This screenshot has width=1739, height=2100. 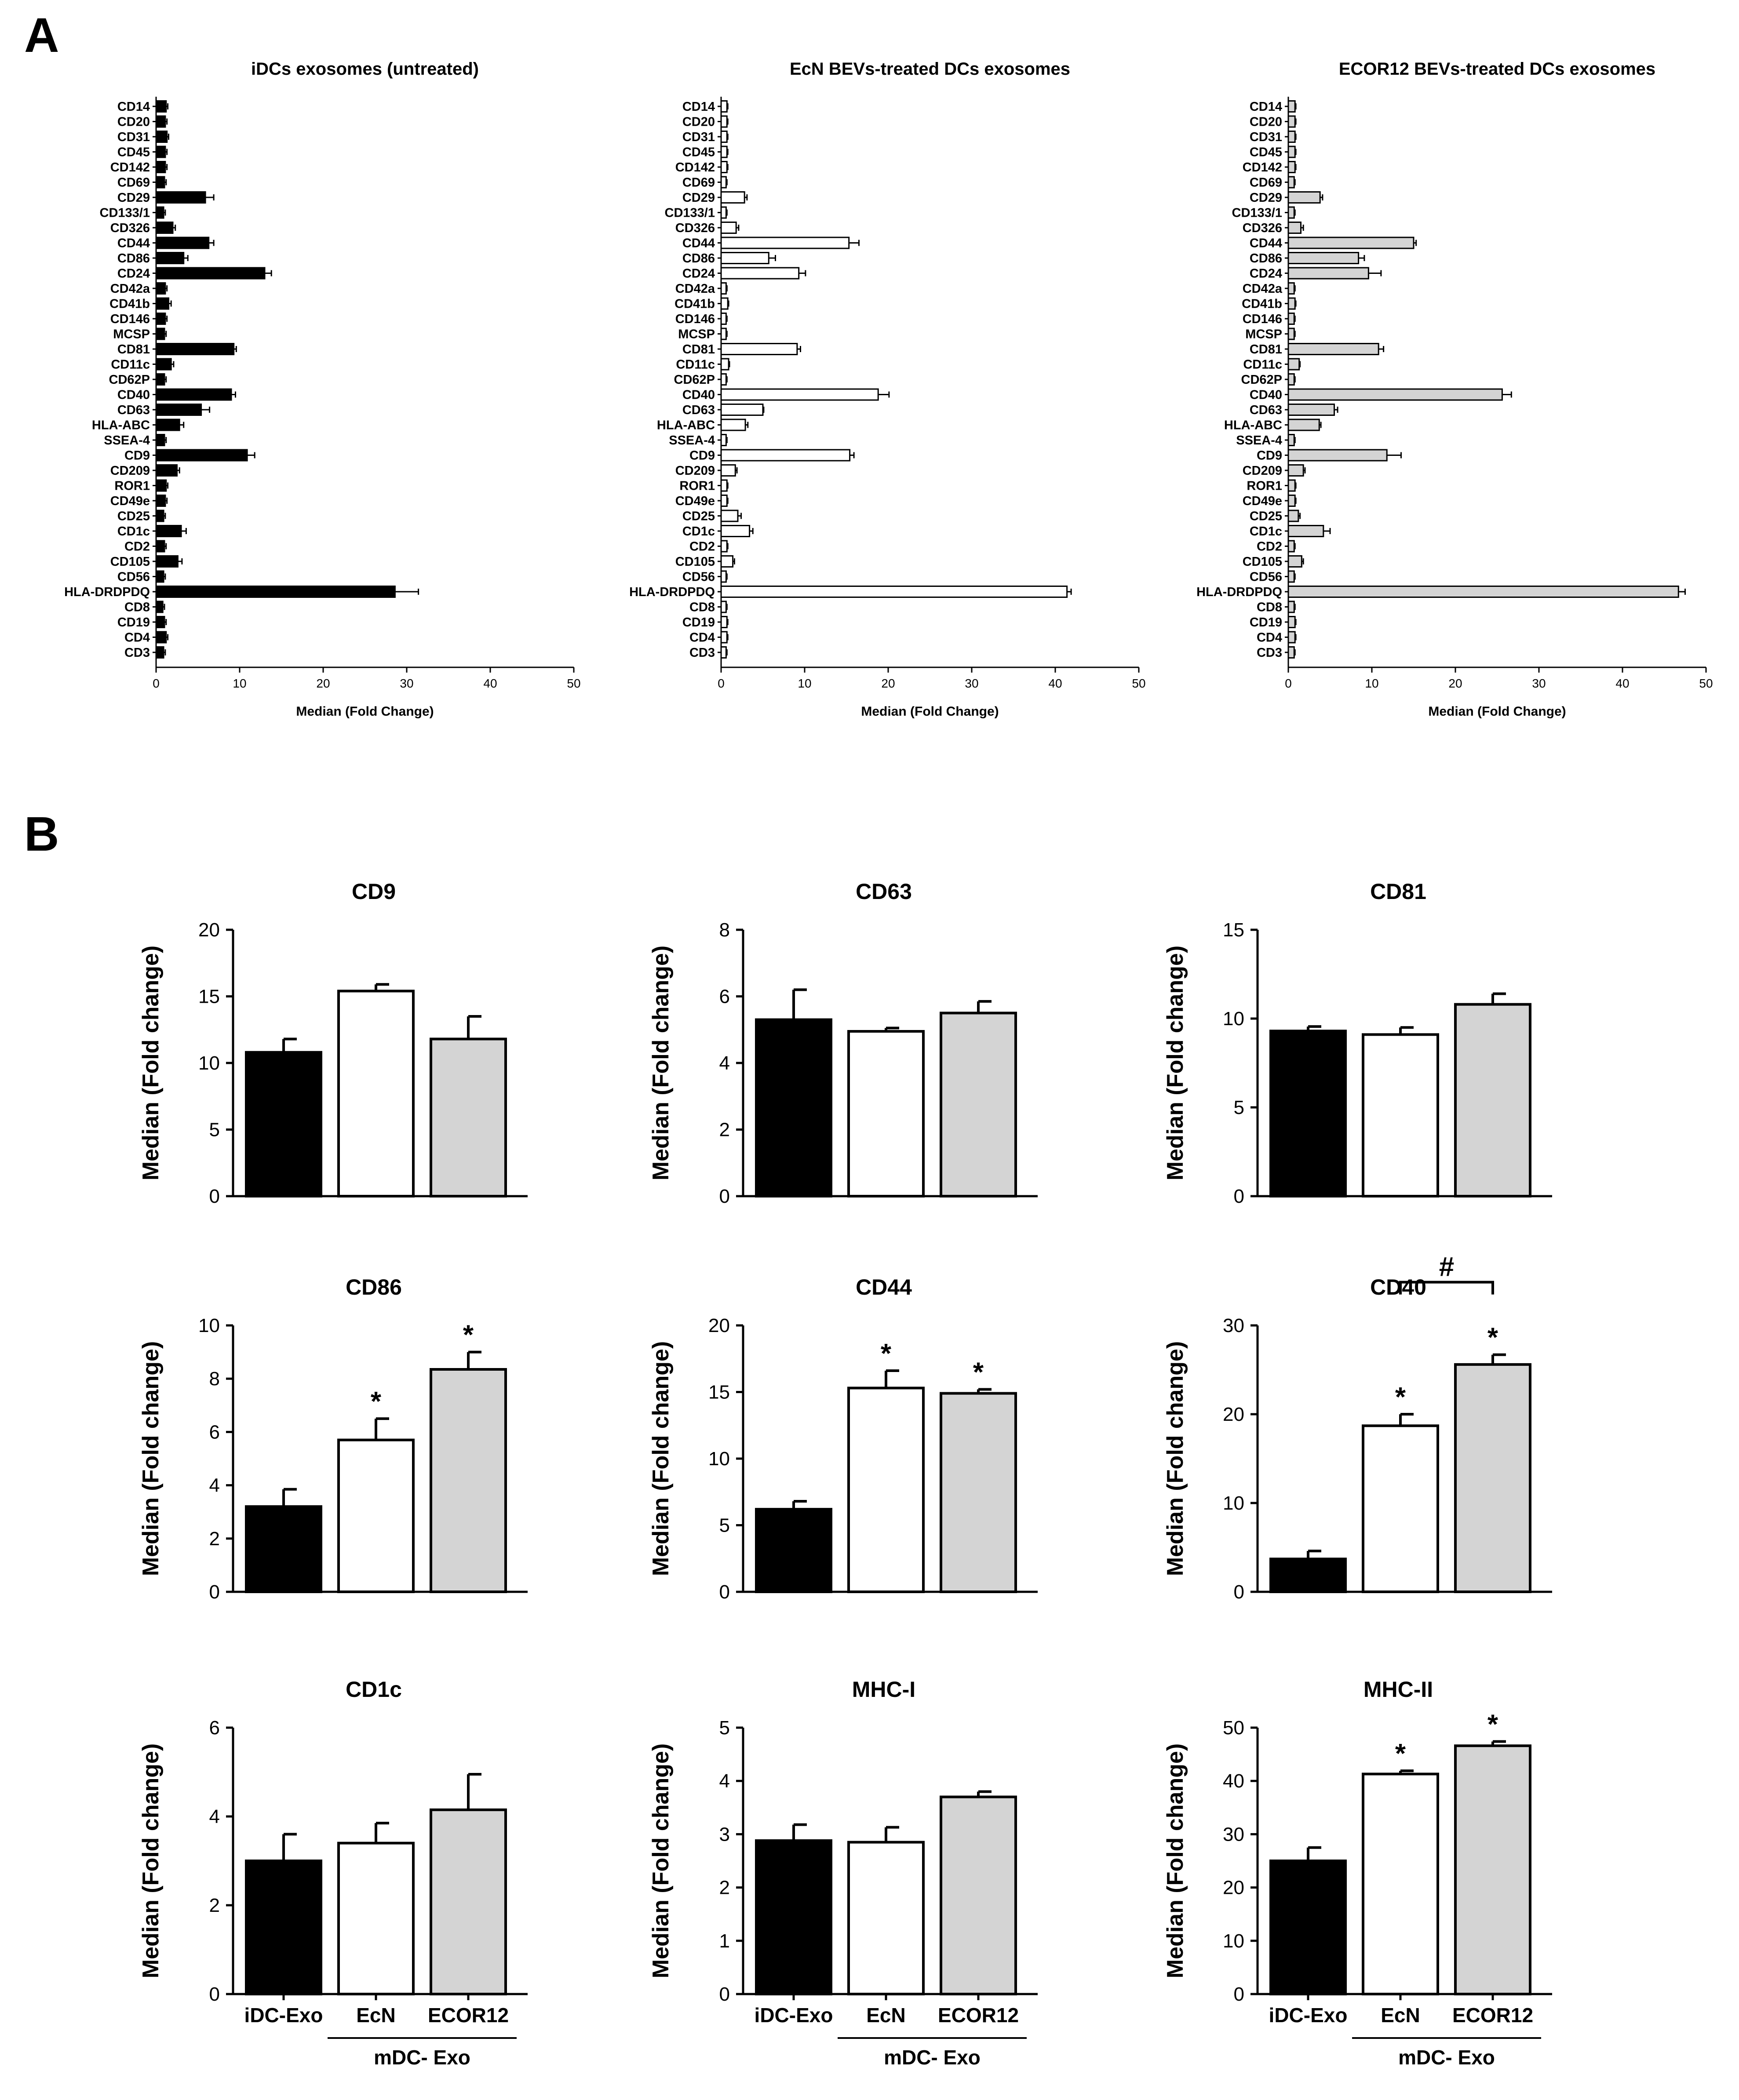 What do you see at coordinates (719, 1326) in the screenshot?
I see `y-tick-label: 20` at bounding box center [719, 1326].